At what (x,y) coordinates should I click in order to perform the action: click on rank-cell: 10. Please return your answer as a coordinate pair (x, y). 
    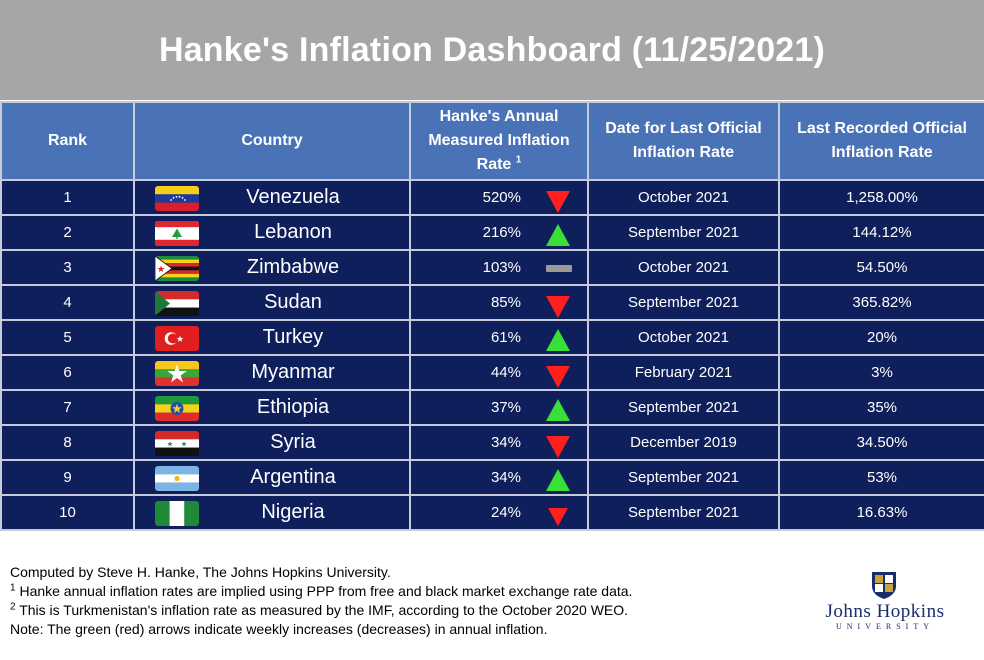
    Looking at the image, I should click on (67, 512).